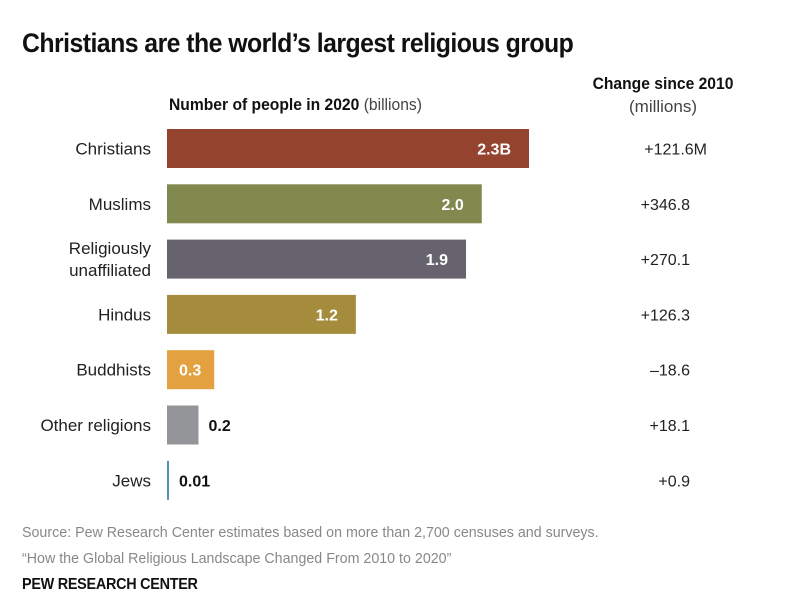 This screenshot has width=796, height=616. What do you see at coordinates (124, 314) in the screenshot?
I see `category-label: Hindus` at bounding box center [124, 314].